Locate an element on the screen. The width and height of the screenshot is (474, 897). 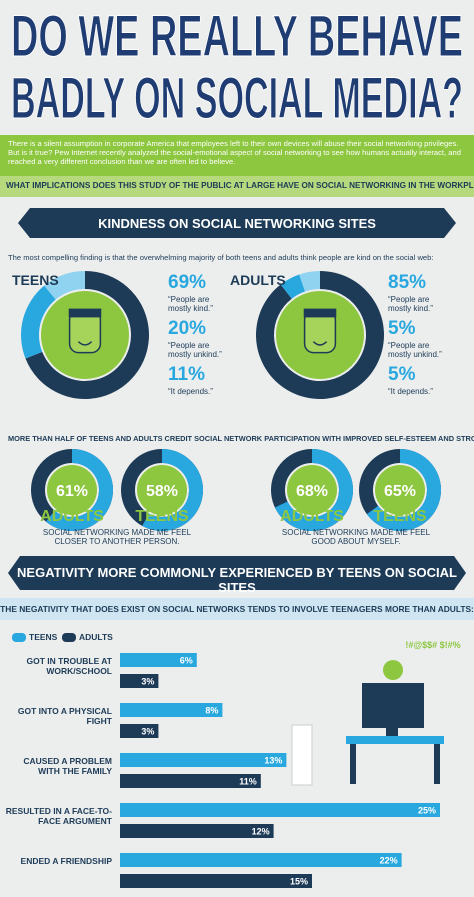
bar-label: 13% is located at coordinates (273, 761).